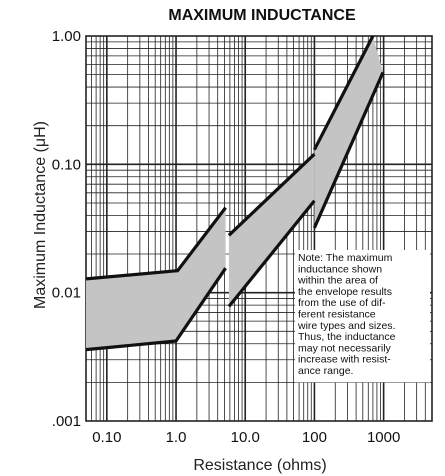  I want to click on y-tick-label: 0.10, so click(66, 164).